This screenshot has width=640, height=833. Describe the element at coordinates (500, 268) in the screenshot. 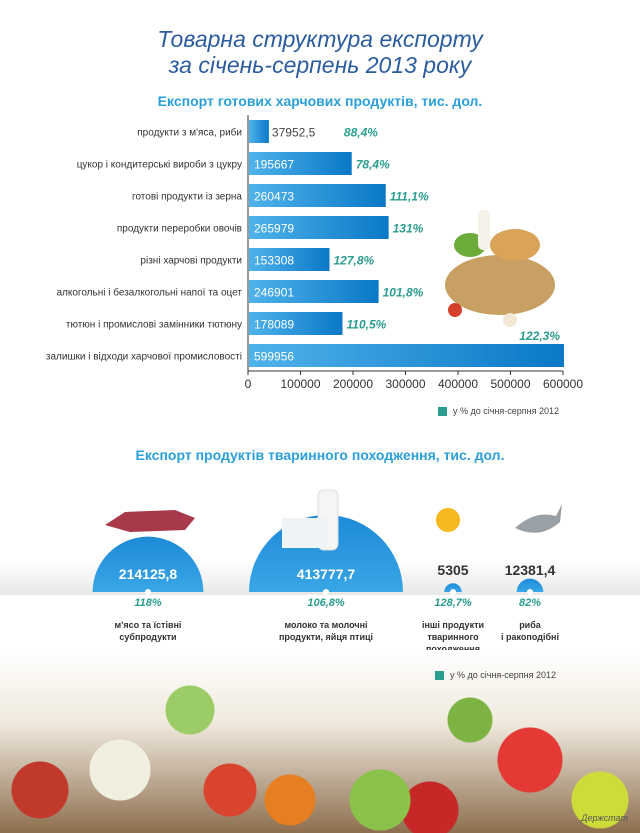

I see `food-basket-image` at that location.